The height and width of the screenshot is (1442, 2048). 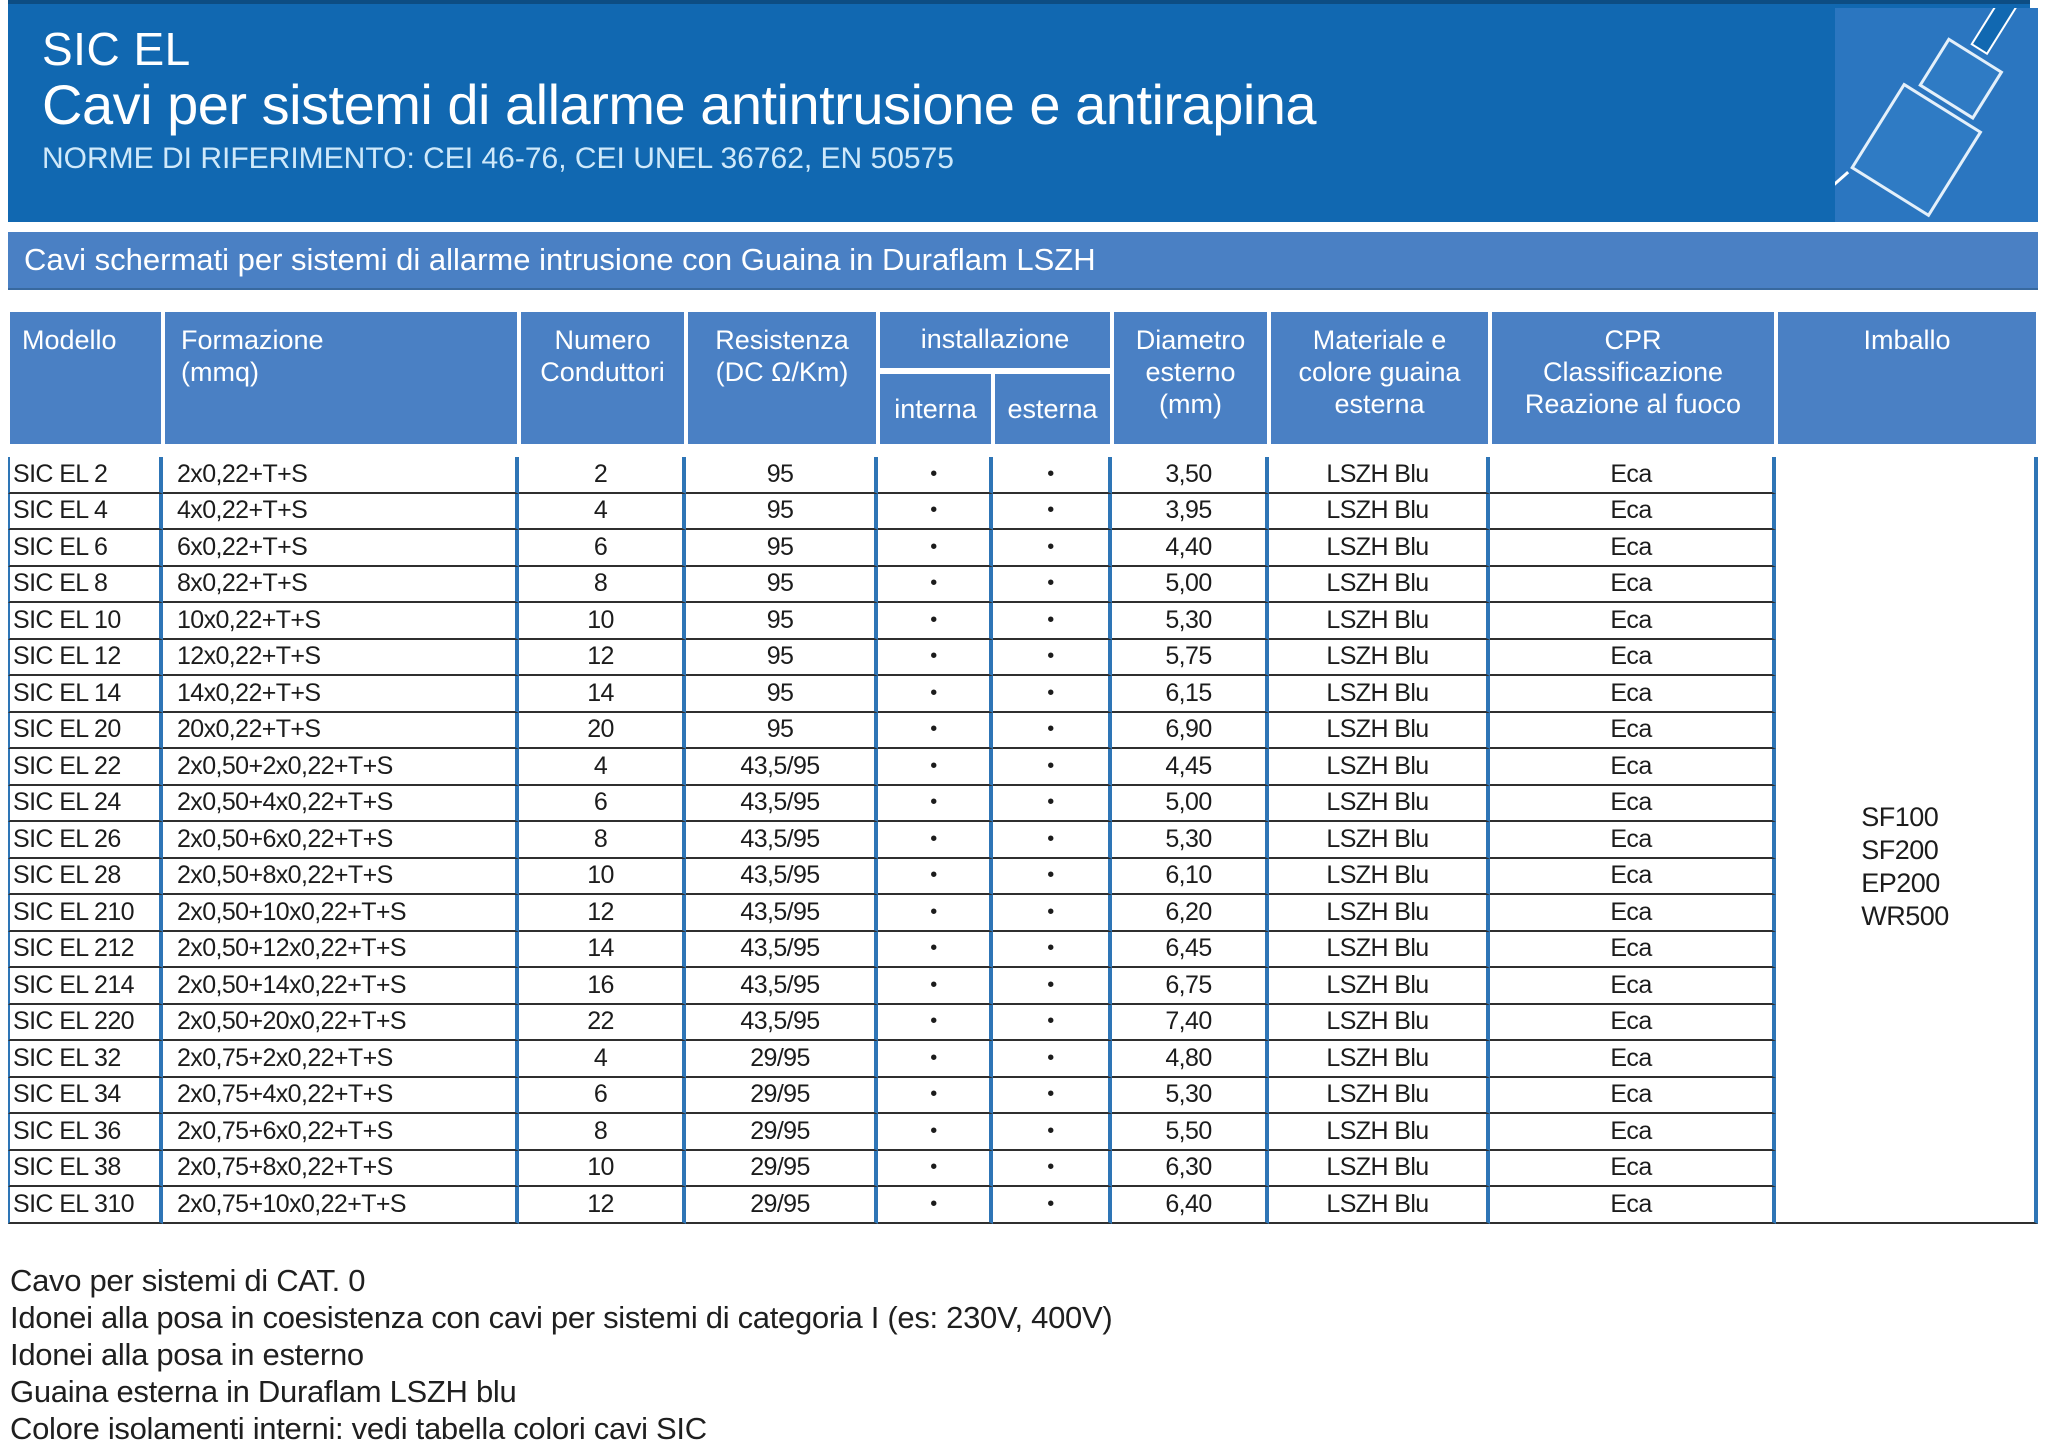 What do you see at coordinates (341, 511) in the screenshot?
I see `cell-formazione: 4x0,22+T+S` at bounding box center [341, 511].